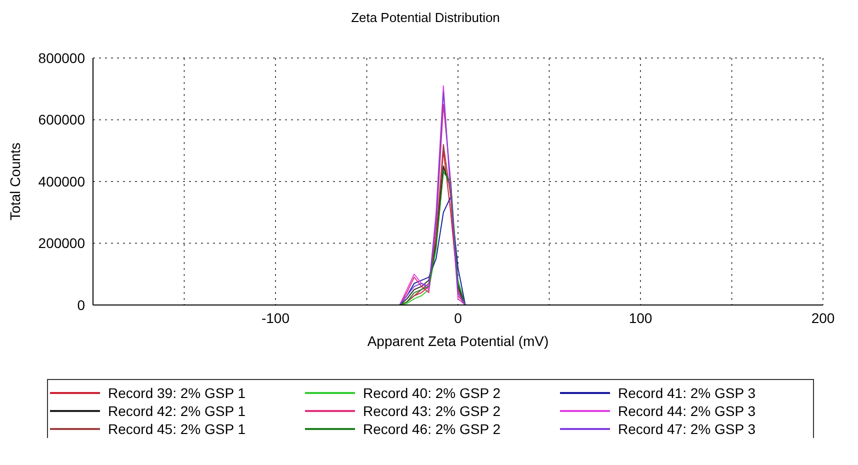 The image size is (858, 465). Describe the element at coordinates (823, 318) in the screenshot. I see `x-tick-label: 200` at that location.